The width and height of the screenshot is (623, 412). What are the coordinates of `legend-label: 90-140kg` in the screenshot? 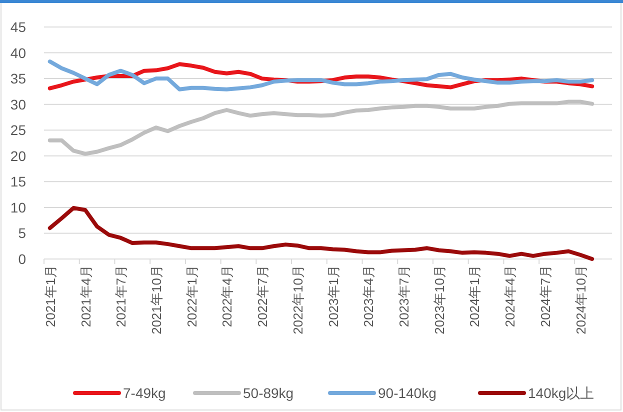 It's located at (407, 393).